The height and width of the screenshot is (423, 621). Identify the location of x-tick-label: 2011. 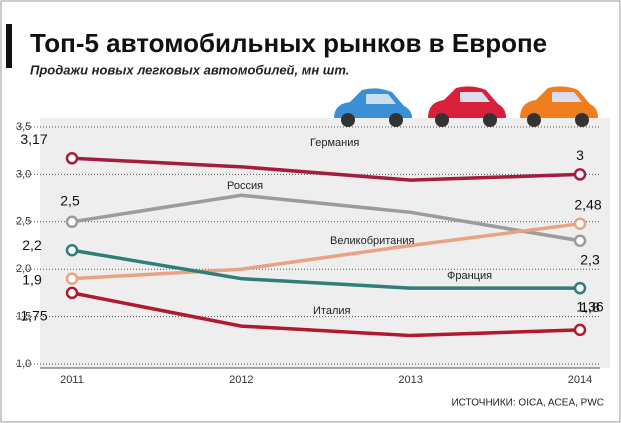
(72, 380).